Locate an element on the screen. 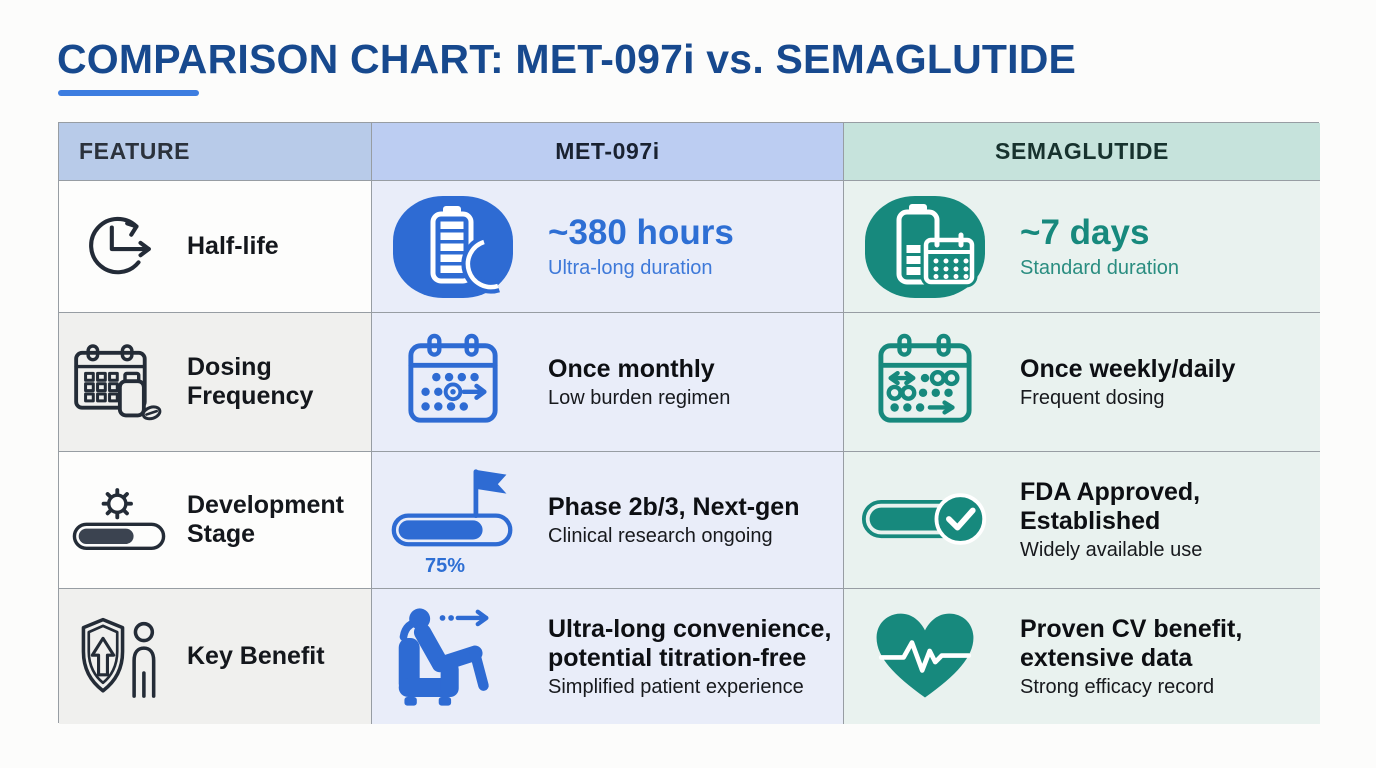  column-header-feature: FEATURE is located at coordinates (215, 152).